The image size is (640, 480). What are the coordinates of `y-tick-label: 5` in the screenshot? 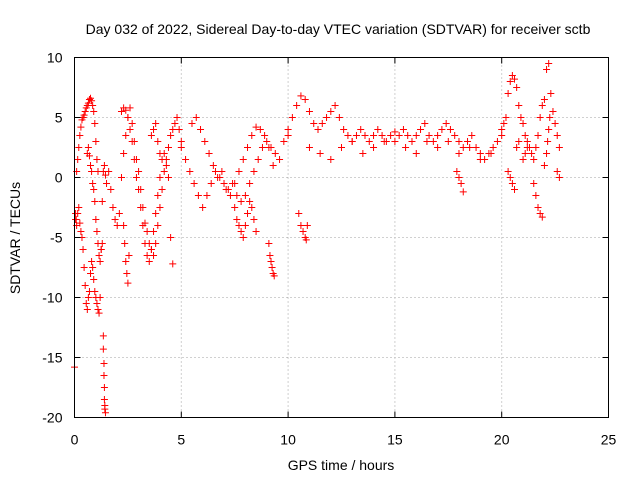 It's located at (59, 118).